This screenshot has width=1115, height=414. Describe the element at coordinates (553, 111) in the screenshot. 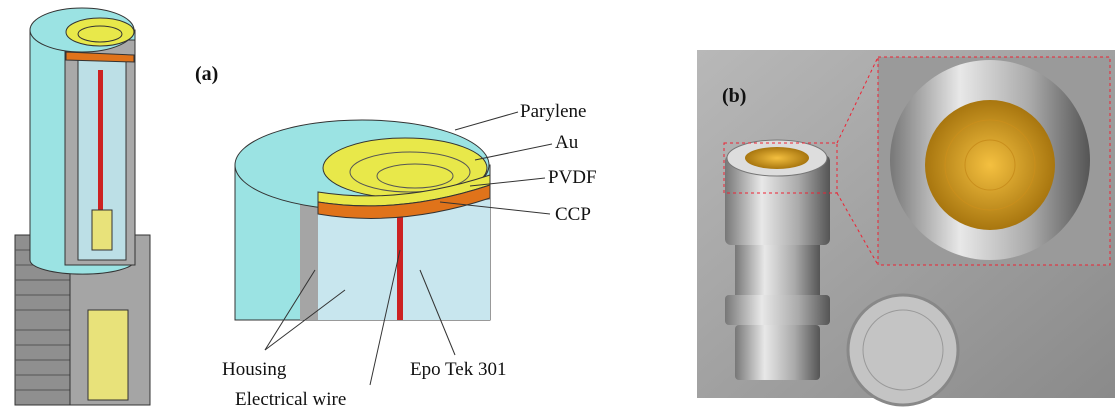

I see `callout: Parylene` at that location.